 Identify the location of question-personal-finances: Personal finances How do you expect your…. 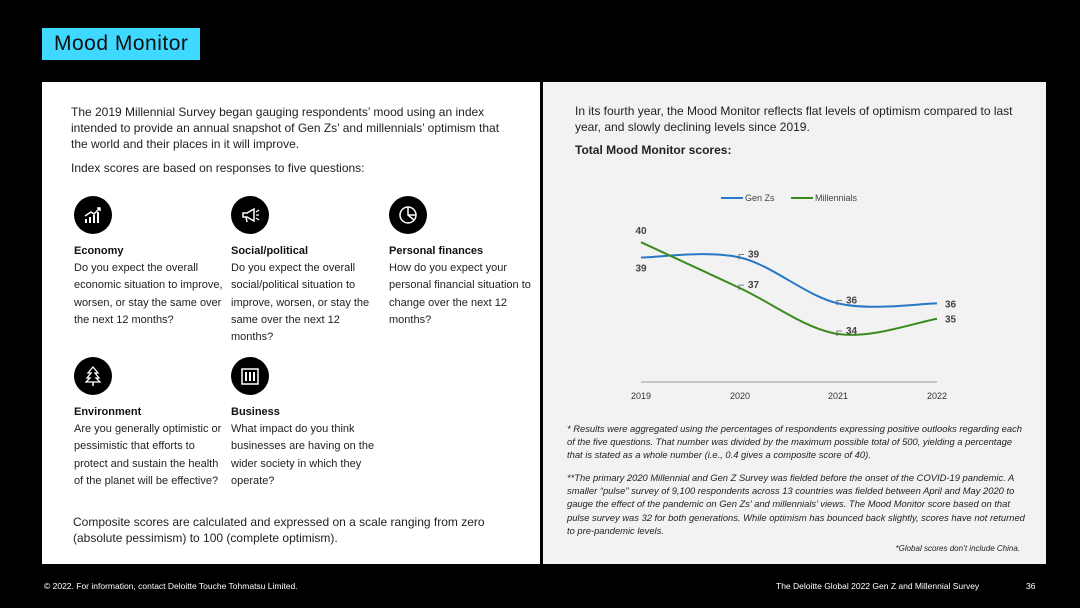
(464, 262).